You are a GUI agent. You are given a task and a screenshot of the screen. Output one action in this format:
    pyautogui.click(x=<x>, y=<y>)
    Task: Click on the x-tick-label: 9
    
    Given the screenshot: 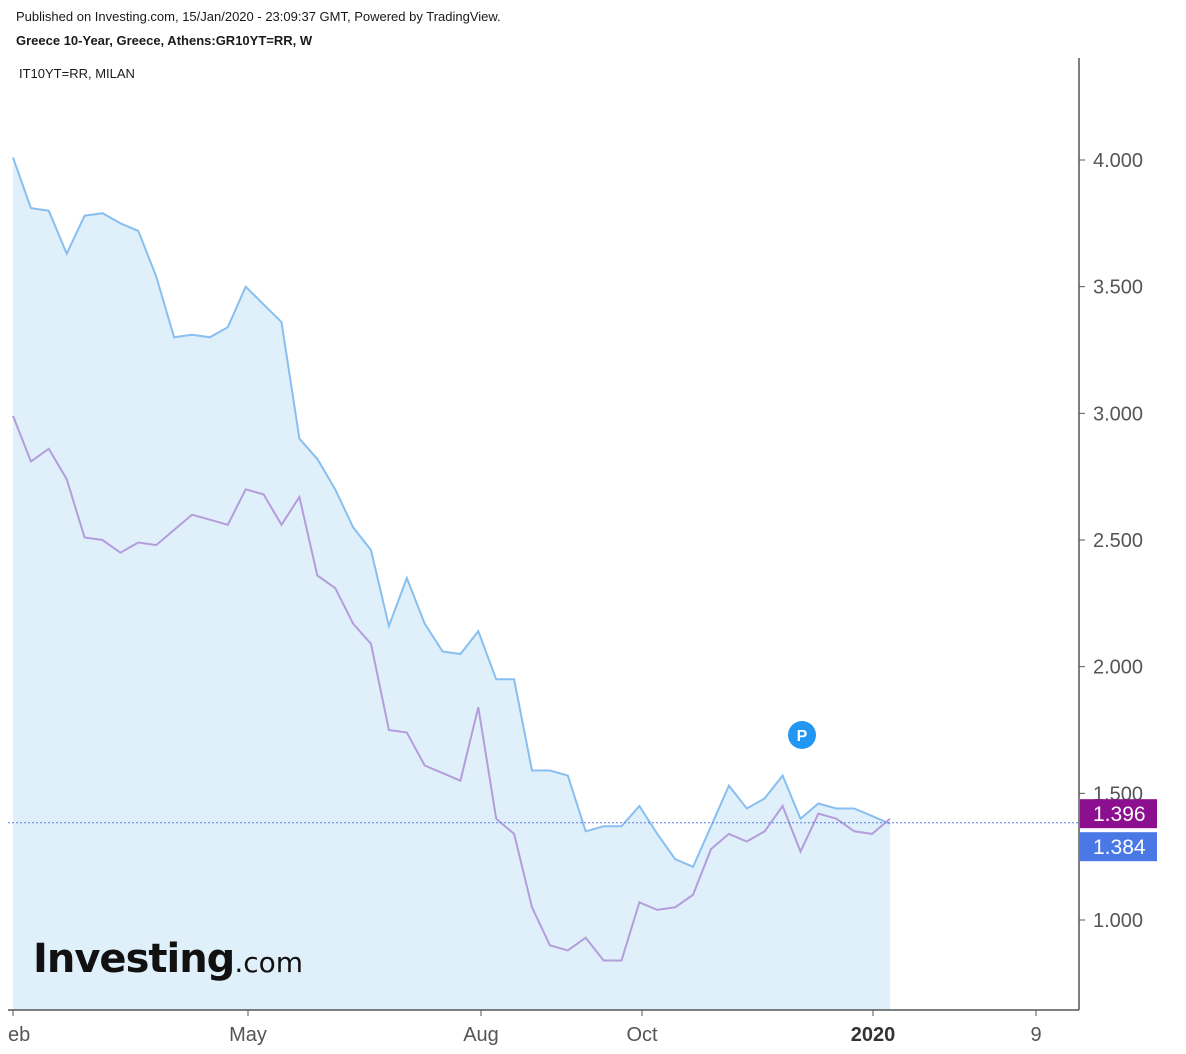 What is the action you would take?
    pyautogui.click(x=1035, y=1035)
    